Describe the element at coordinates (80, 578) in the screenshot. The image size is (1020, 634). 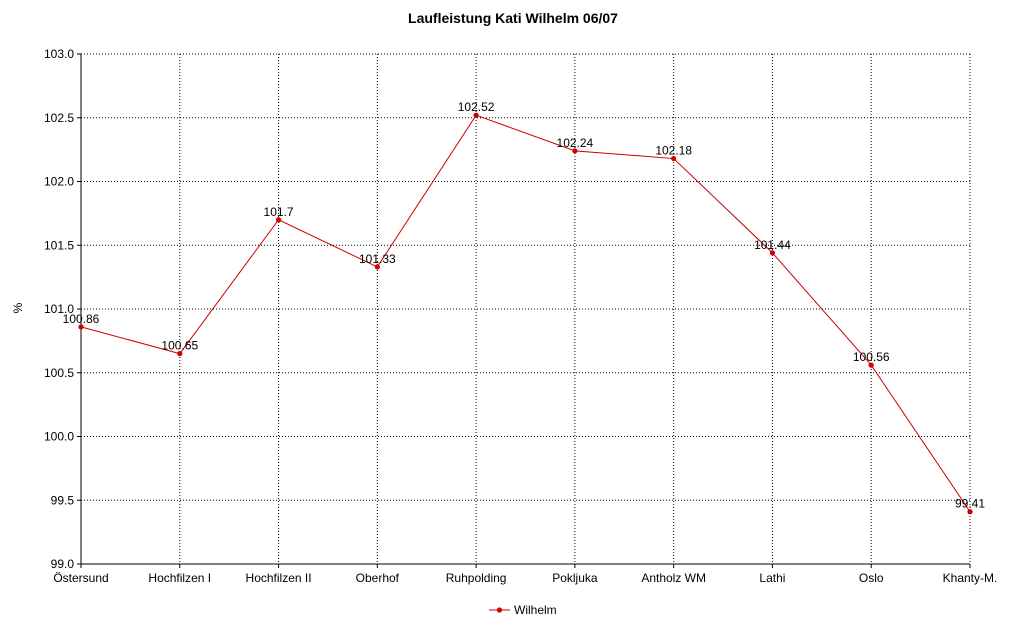
I see `x-tick-label: Östersund` at that location.